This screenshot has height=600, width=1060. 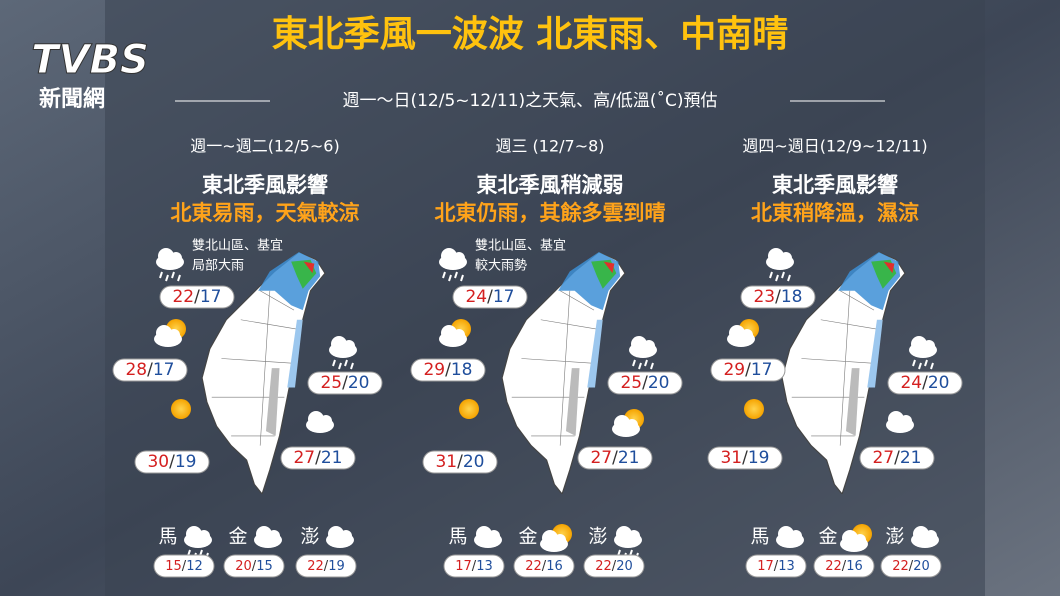 I want to click on temp-label: 22/17, so click(x=196, y=297).